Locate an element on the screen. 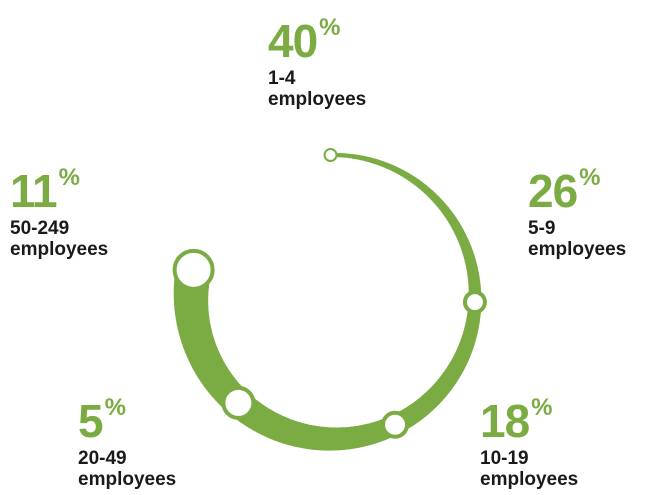 This screenshot has height=495, width=663. slice-value-5-9: 26 is located at coordinates (553, 191).